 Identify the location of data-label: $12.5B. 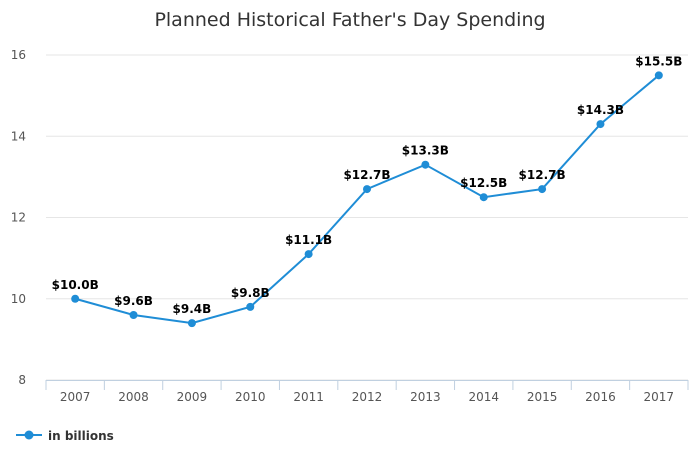
(483, 183).